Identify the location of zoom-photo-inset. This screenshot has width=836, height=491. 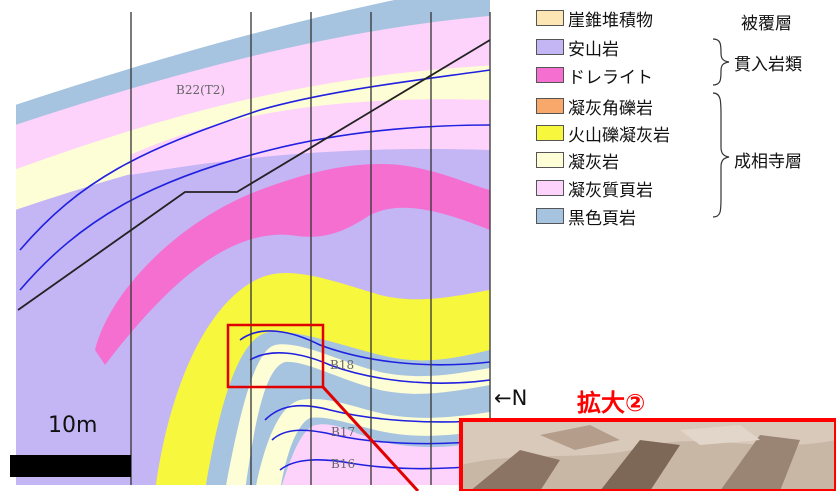
(647, 454).